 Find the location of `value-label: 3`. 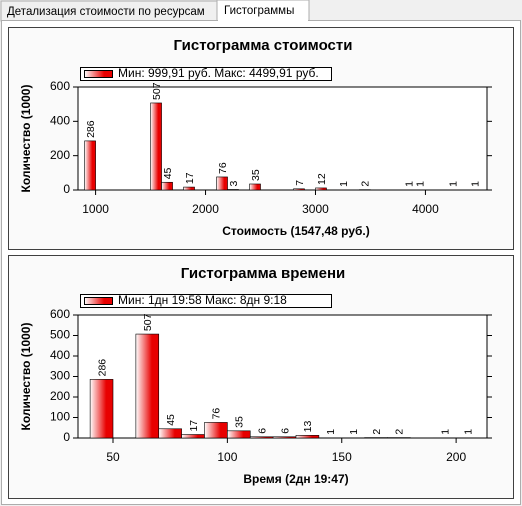

value-label: 3 is located at coordinates (234, 183).